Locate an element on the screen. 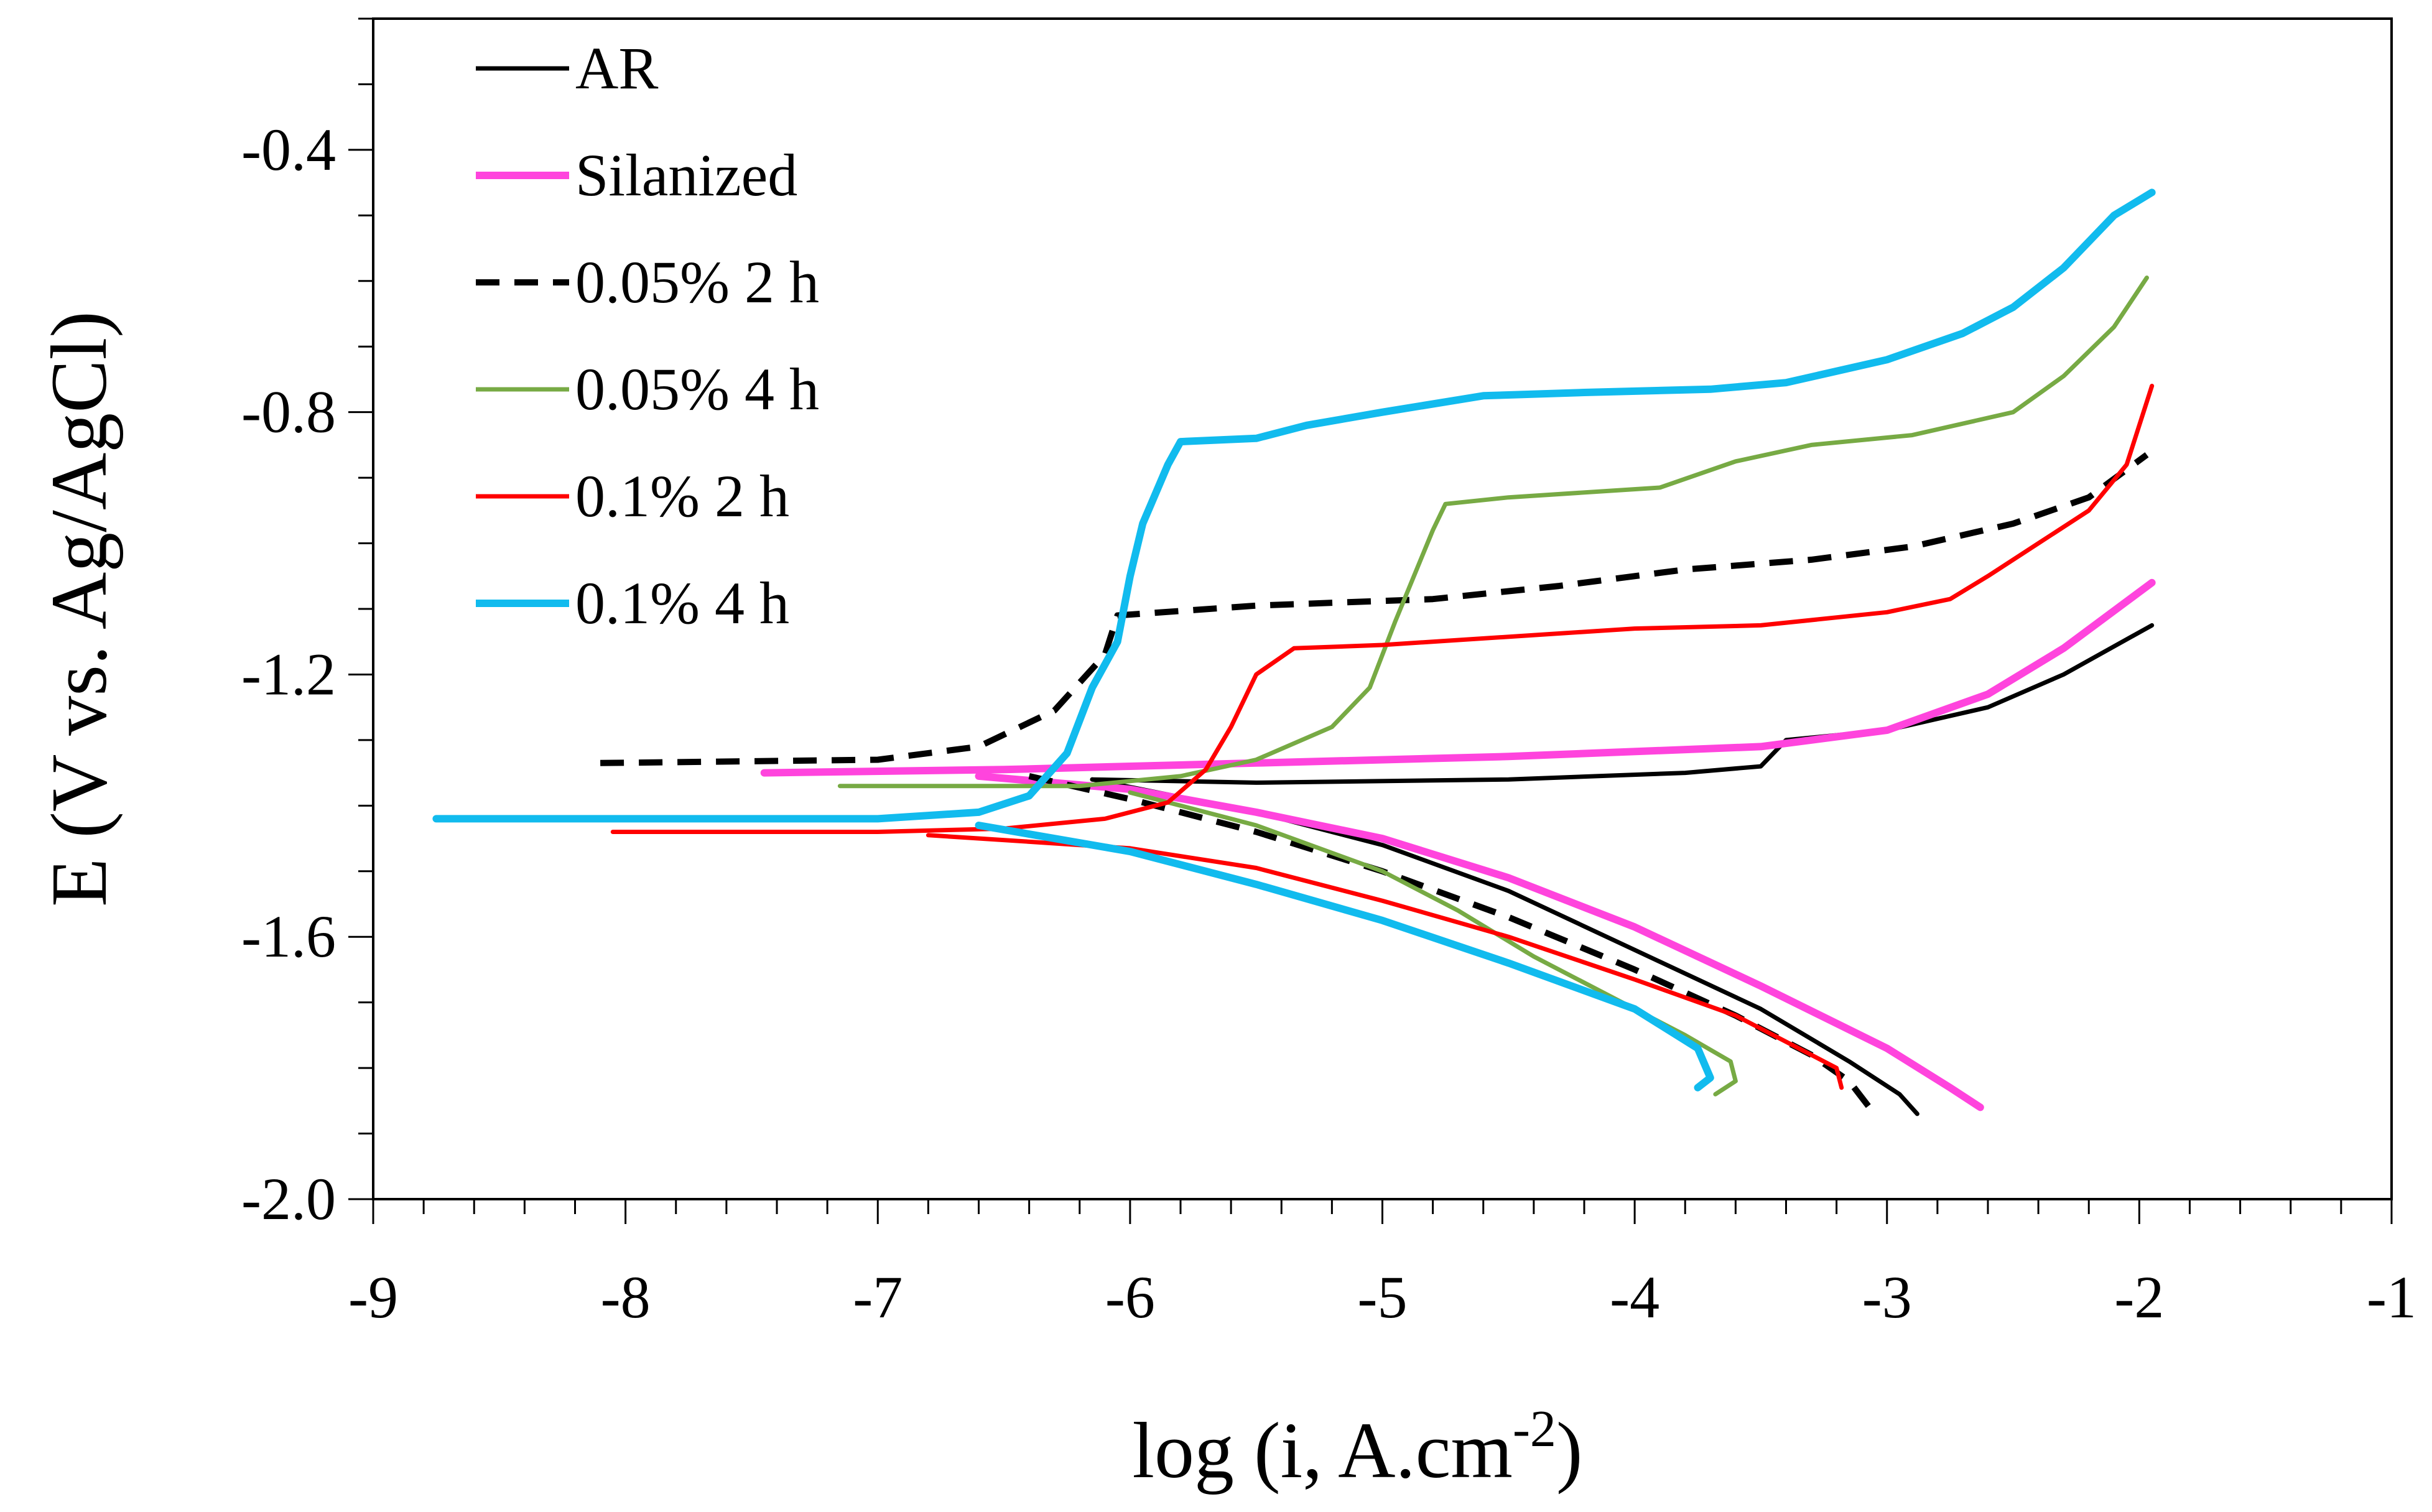 This screenshot has height=1512, width=2432. x-axis-title-end: ) is located at coordinates (1569, 1450).